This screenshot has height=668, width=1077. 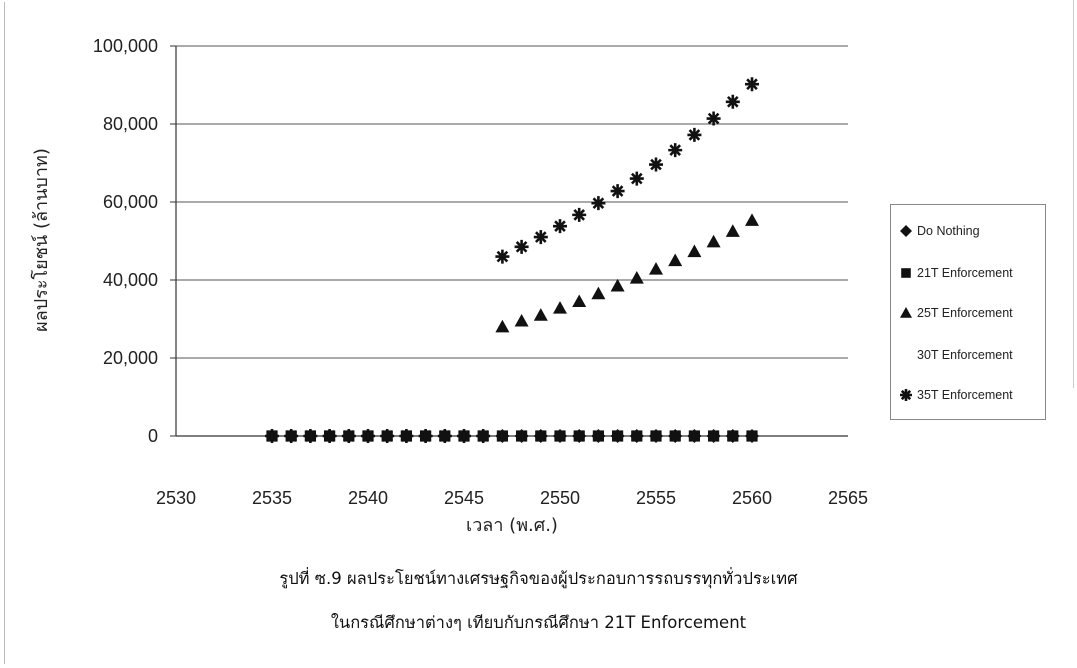 What do you see at coordinates (368, 498) in the screenshot?
I see `x-tick-label: 2540` at bounding box center [368, 498].